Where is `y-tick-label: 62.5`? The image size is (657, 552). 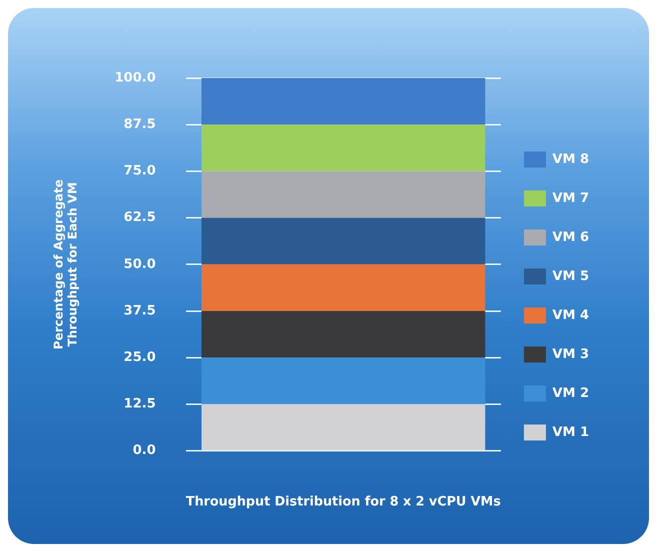
y-tick-label: 62.5 is located at coordinates (140, 218).